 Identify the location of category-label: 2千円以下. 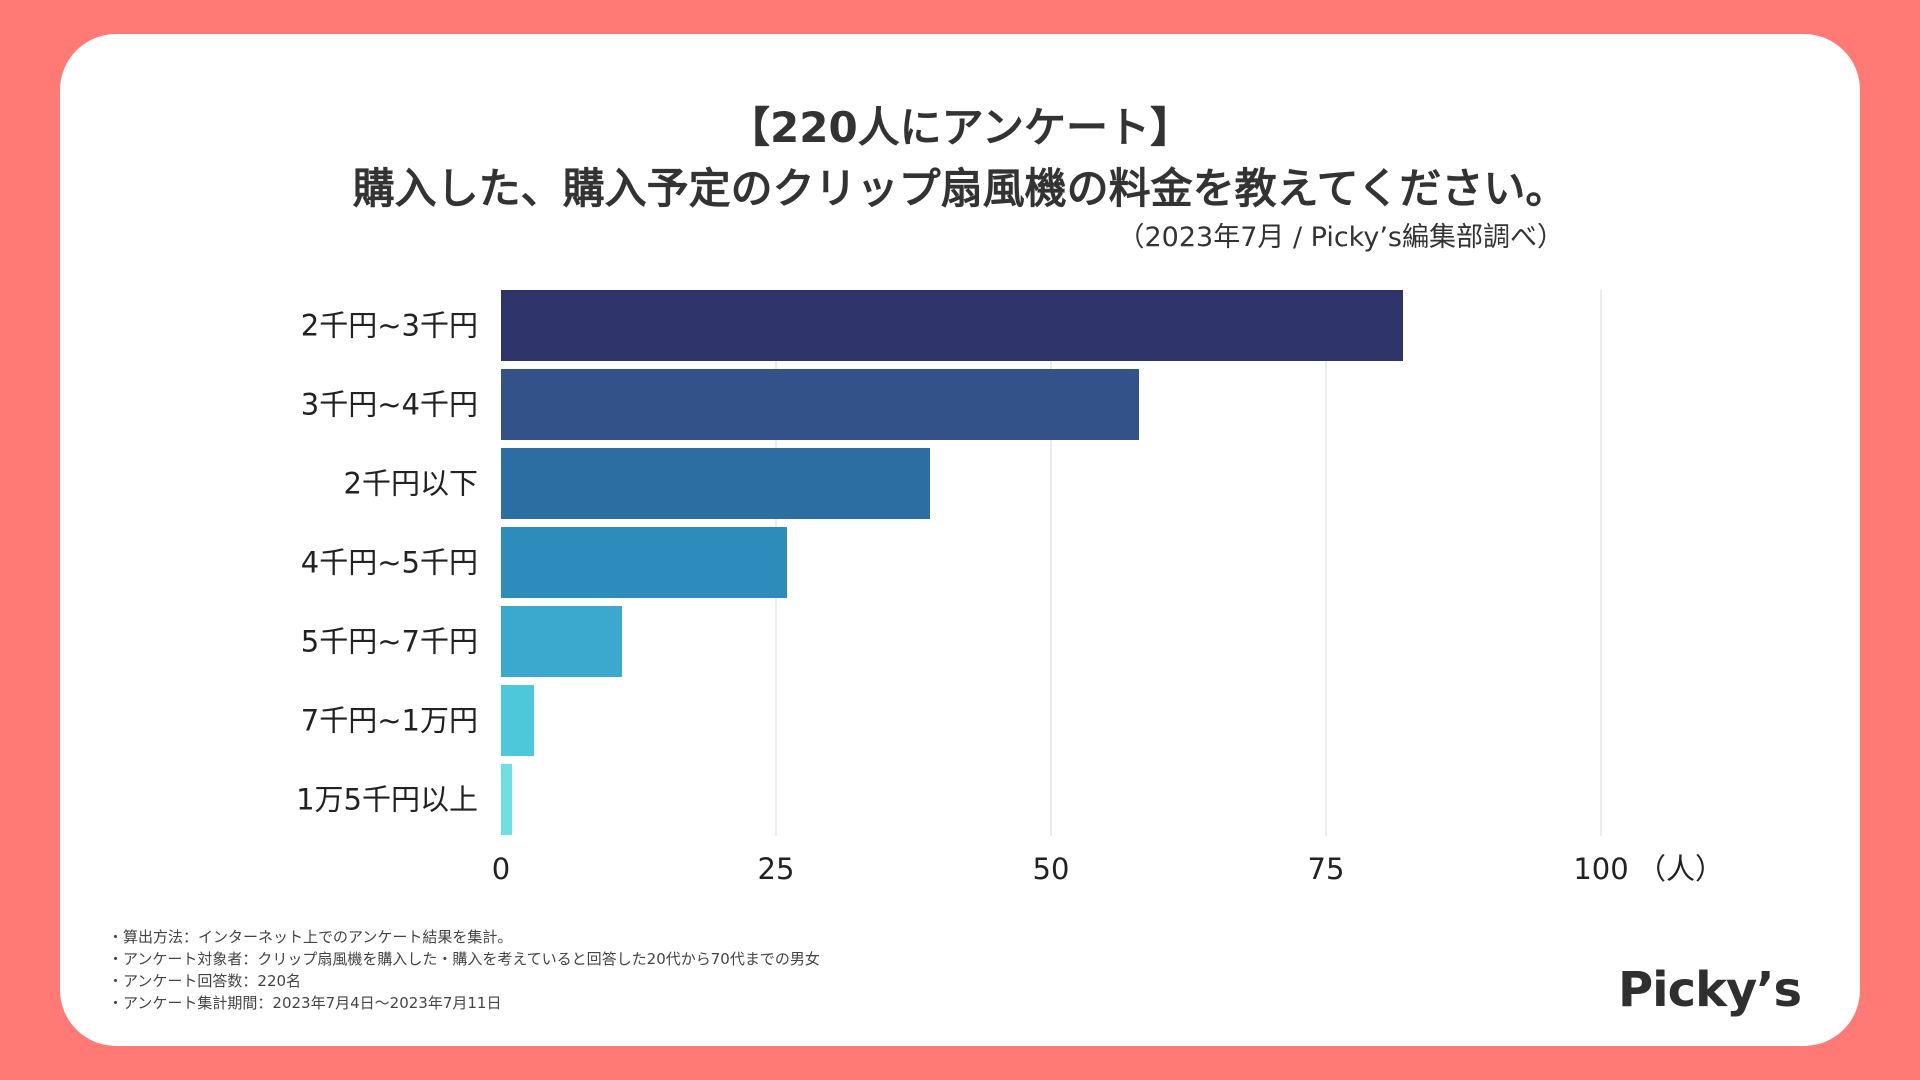
(411, 484).